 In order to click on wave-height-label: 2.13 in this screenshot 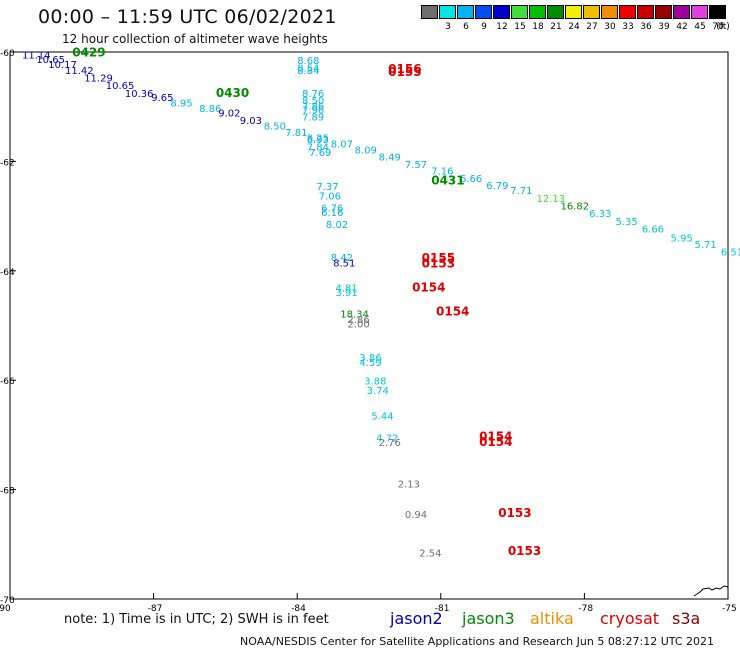, I will do `click(409, 484)`.